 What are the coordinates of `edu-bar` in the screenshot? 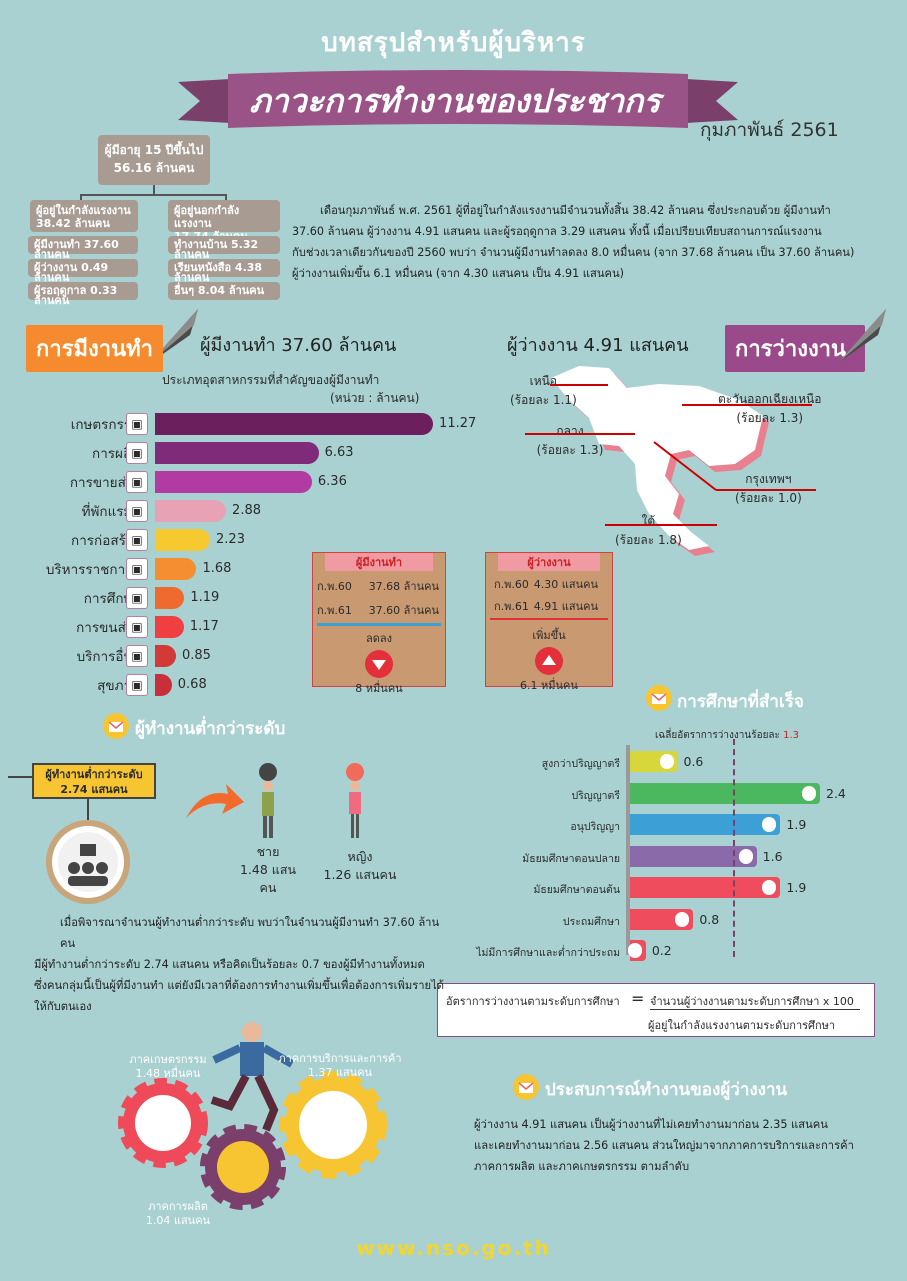 It's located at (705, 824).